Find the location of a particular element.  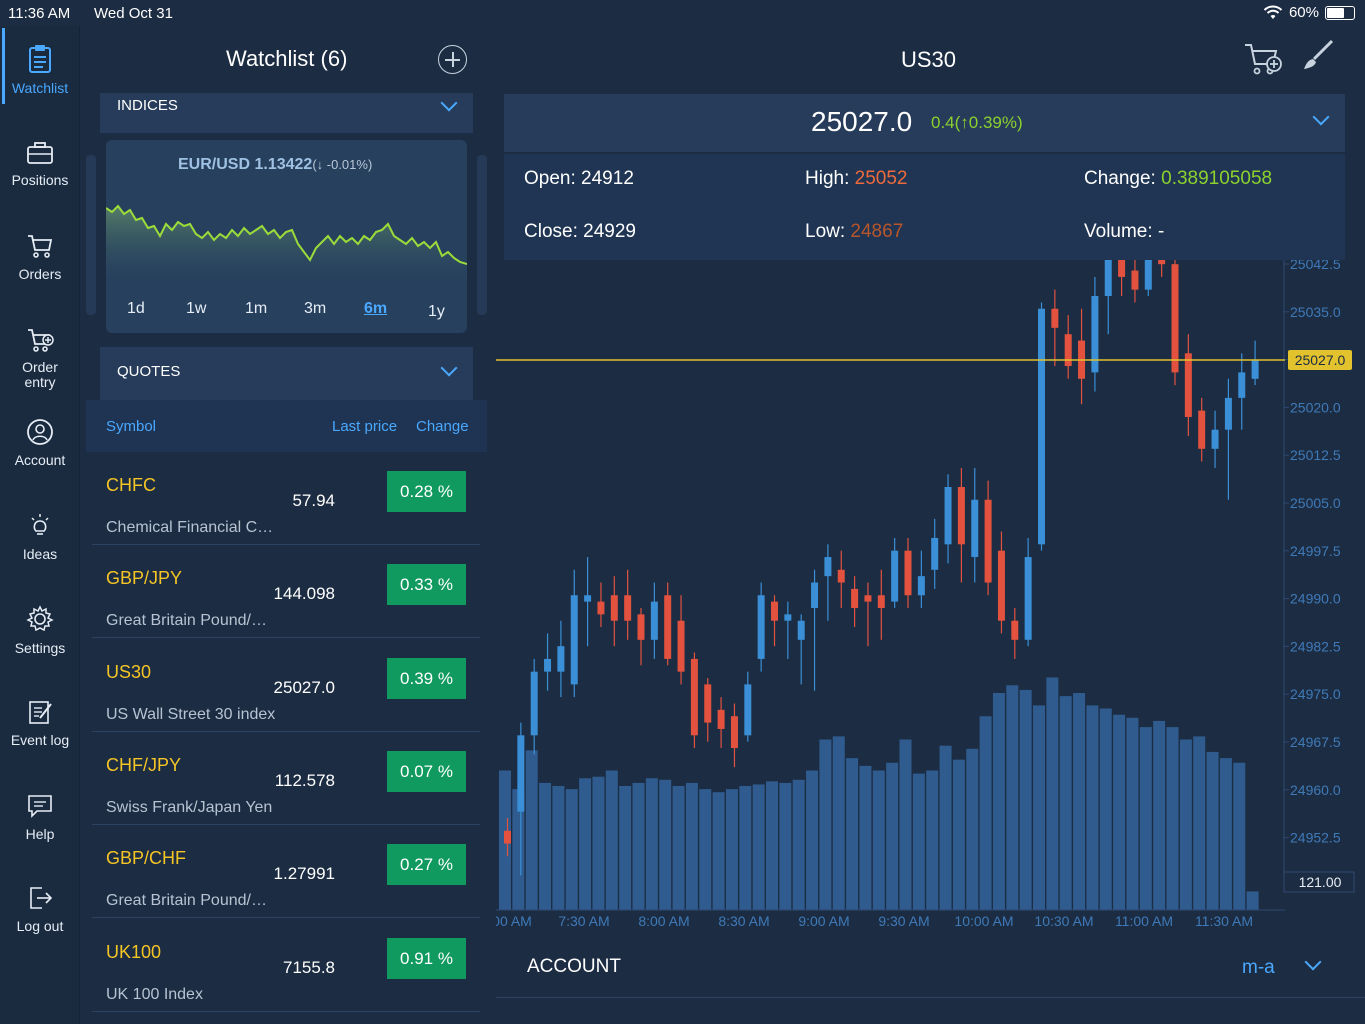

mini-change: (↓ -0.01%) is located at coordinates (342, 164).